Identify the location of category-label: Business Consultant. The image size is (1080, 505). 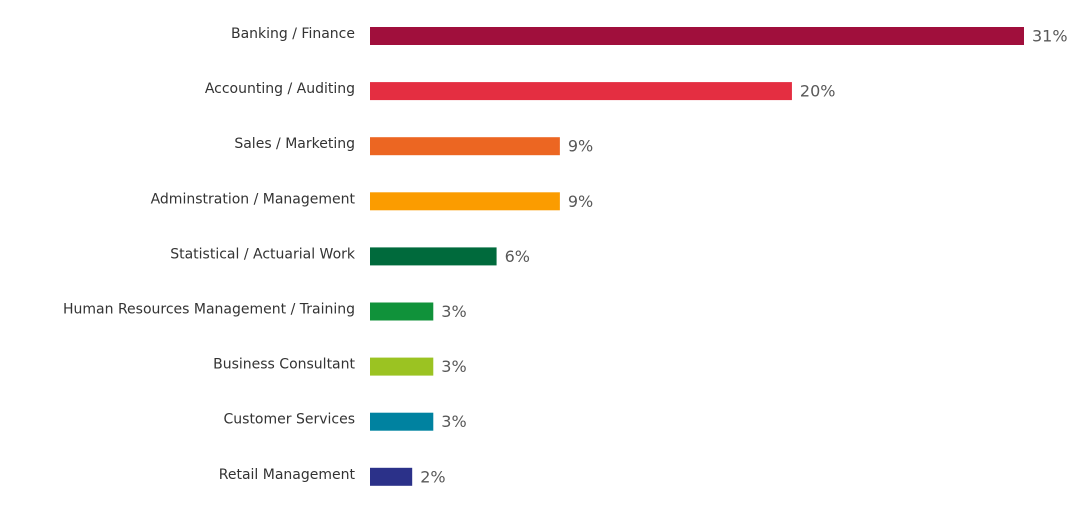
(284, 365).